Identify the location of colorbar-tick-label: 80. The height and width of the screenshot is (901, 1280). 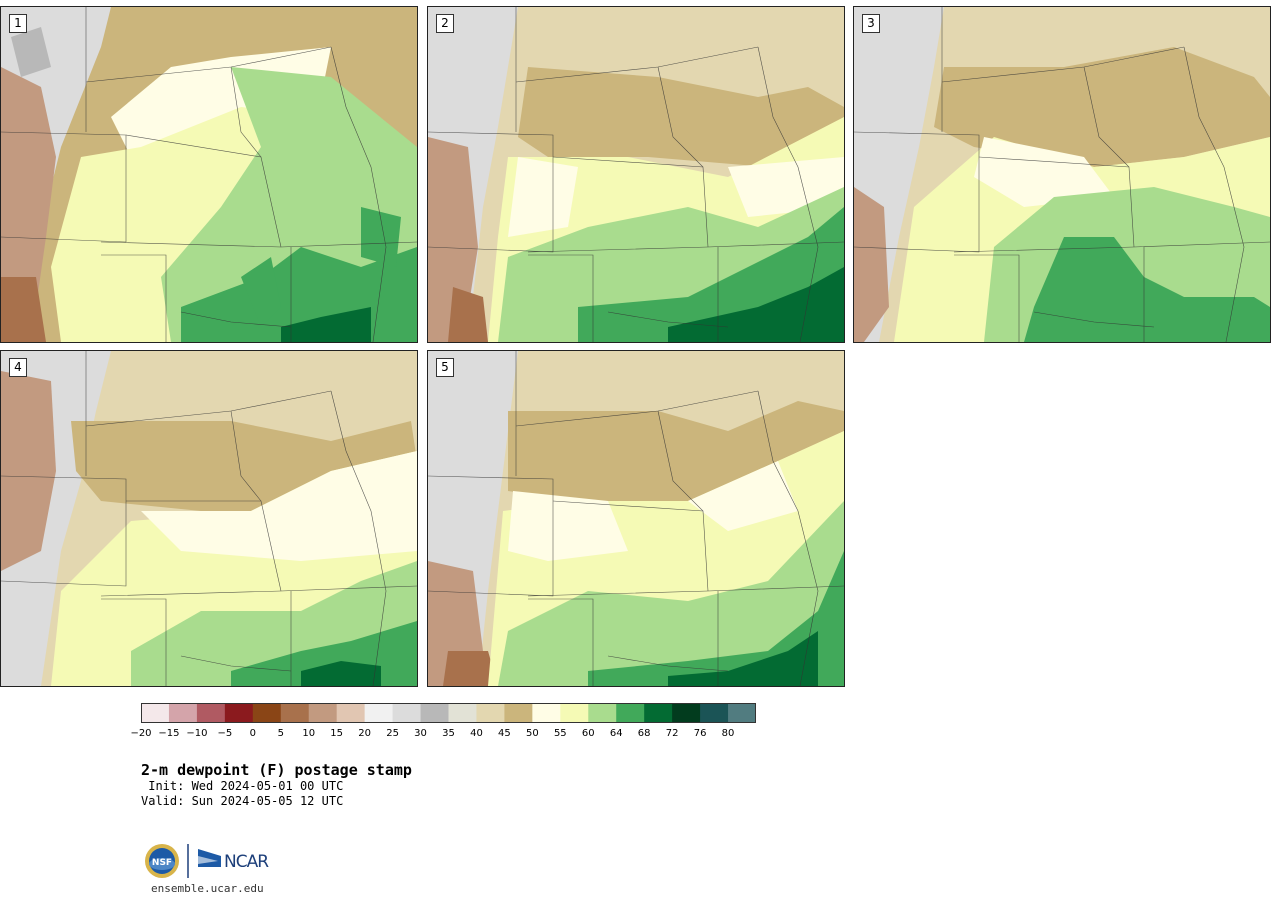
(728, 733).